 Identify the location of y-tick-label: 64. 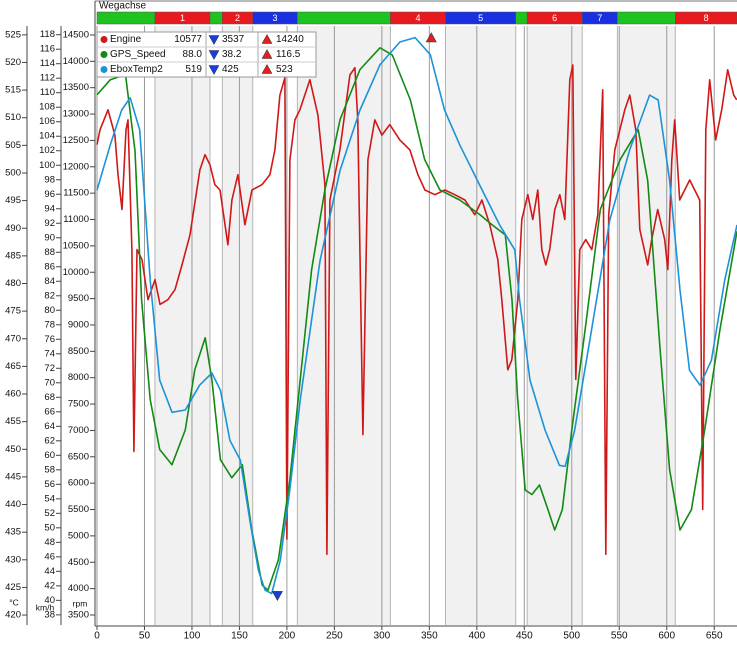
(49, 426).